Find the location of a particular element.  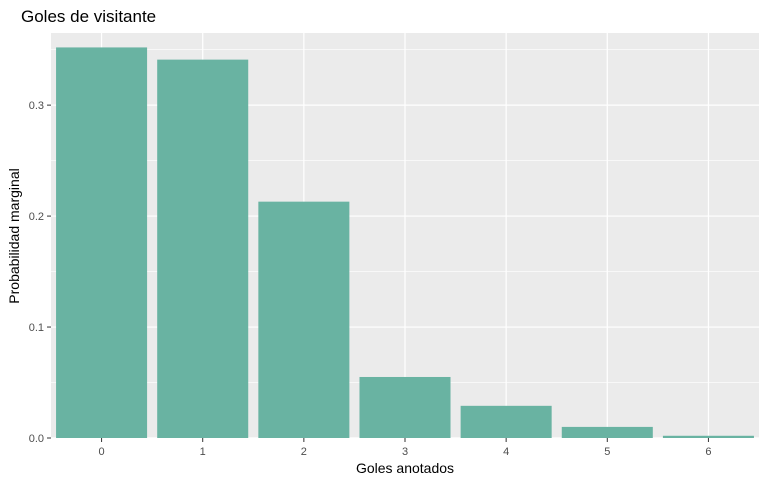

x-tick-label: 6 is located at coordinates (708, 452).